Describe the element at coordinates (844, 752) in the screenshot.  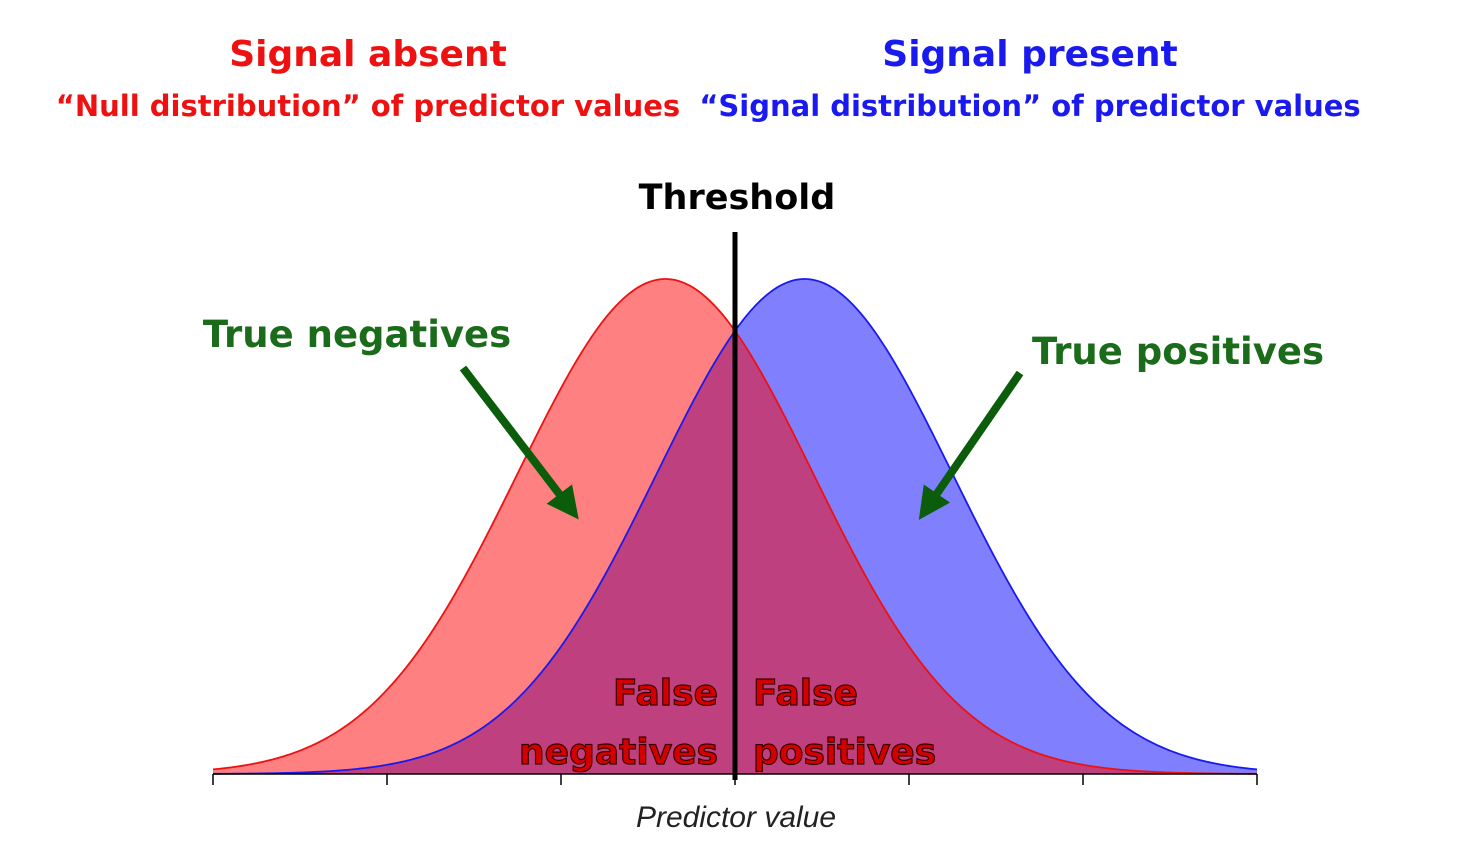
I see `false-positives-label-line2: positives` at that location.